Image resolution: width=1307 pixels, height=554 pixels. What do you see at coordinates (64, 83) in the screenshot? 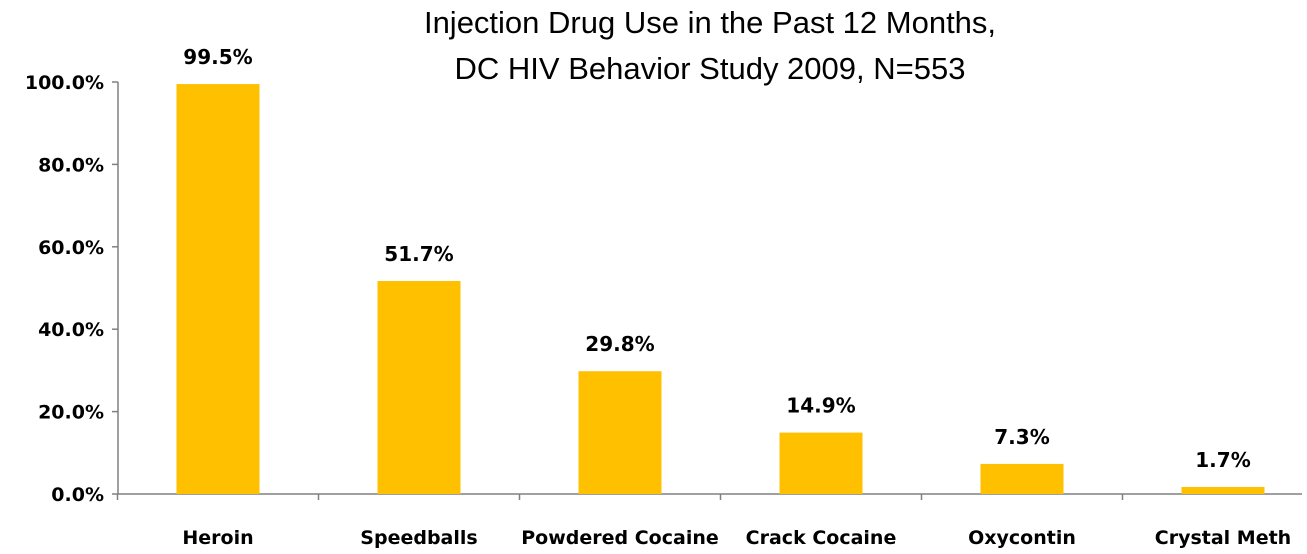
I see `y-tick-label: 100.0%` at bounding box center [64, 83].